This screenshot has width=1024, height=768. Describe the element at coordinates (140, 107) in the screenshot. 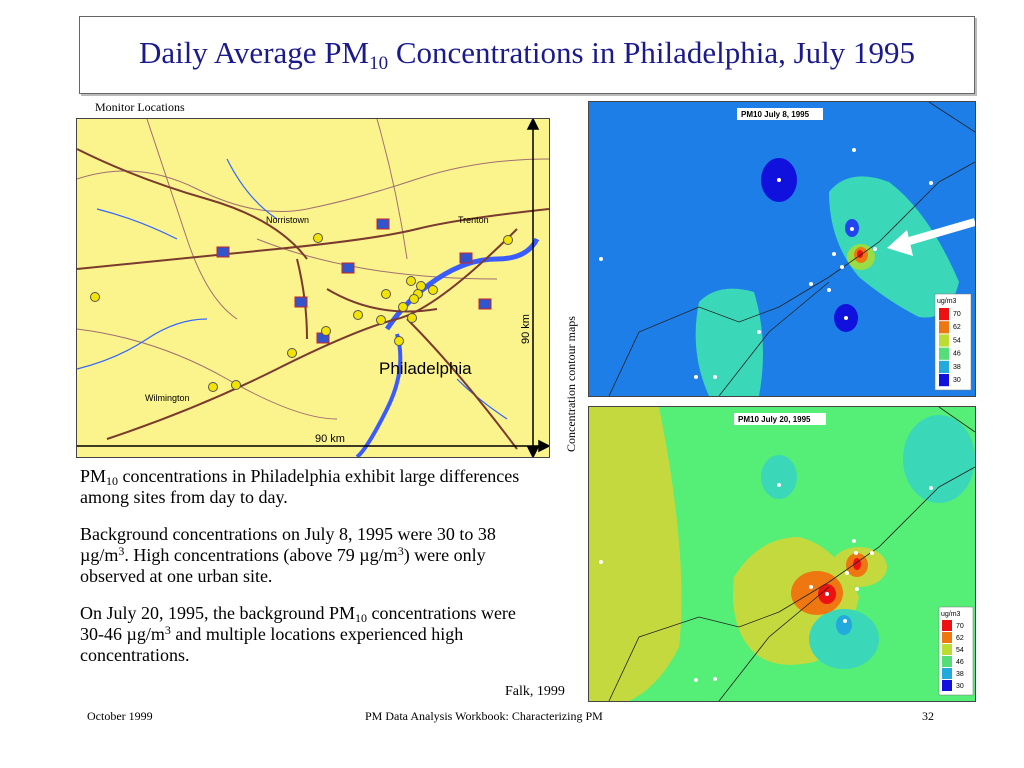

I see `map-caption: Monitor Locations` at that location.